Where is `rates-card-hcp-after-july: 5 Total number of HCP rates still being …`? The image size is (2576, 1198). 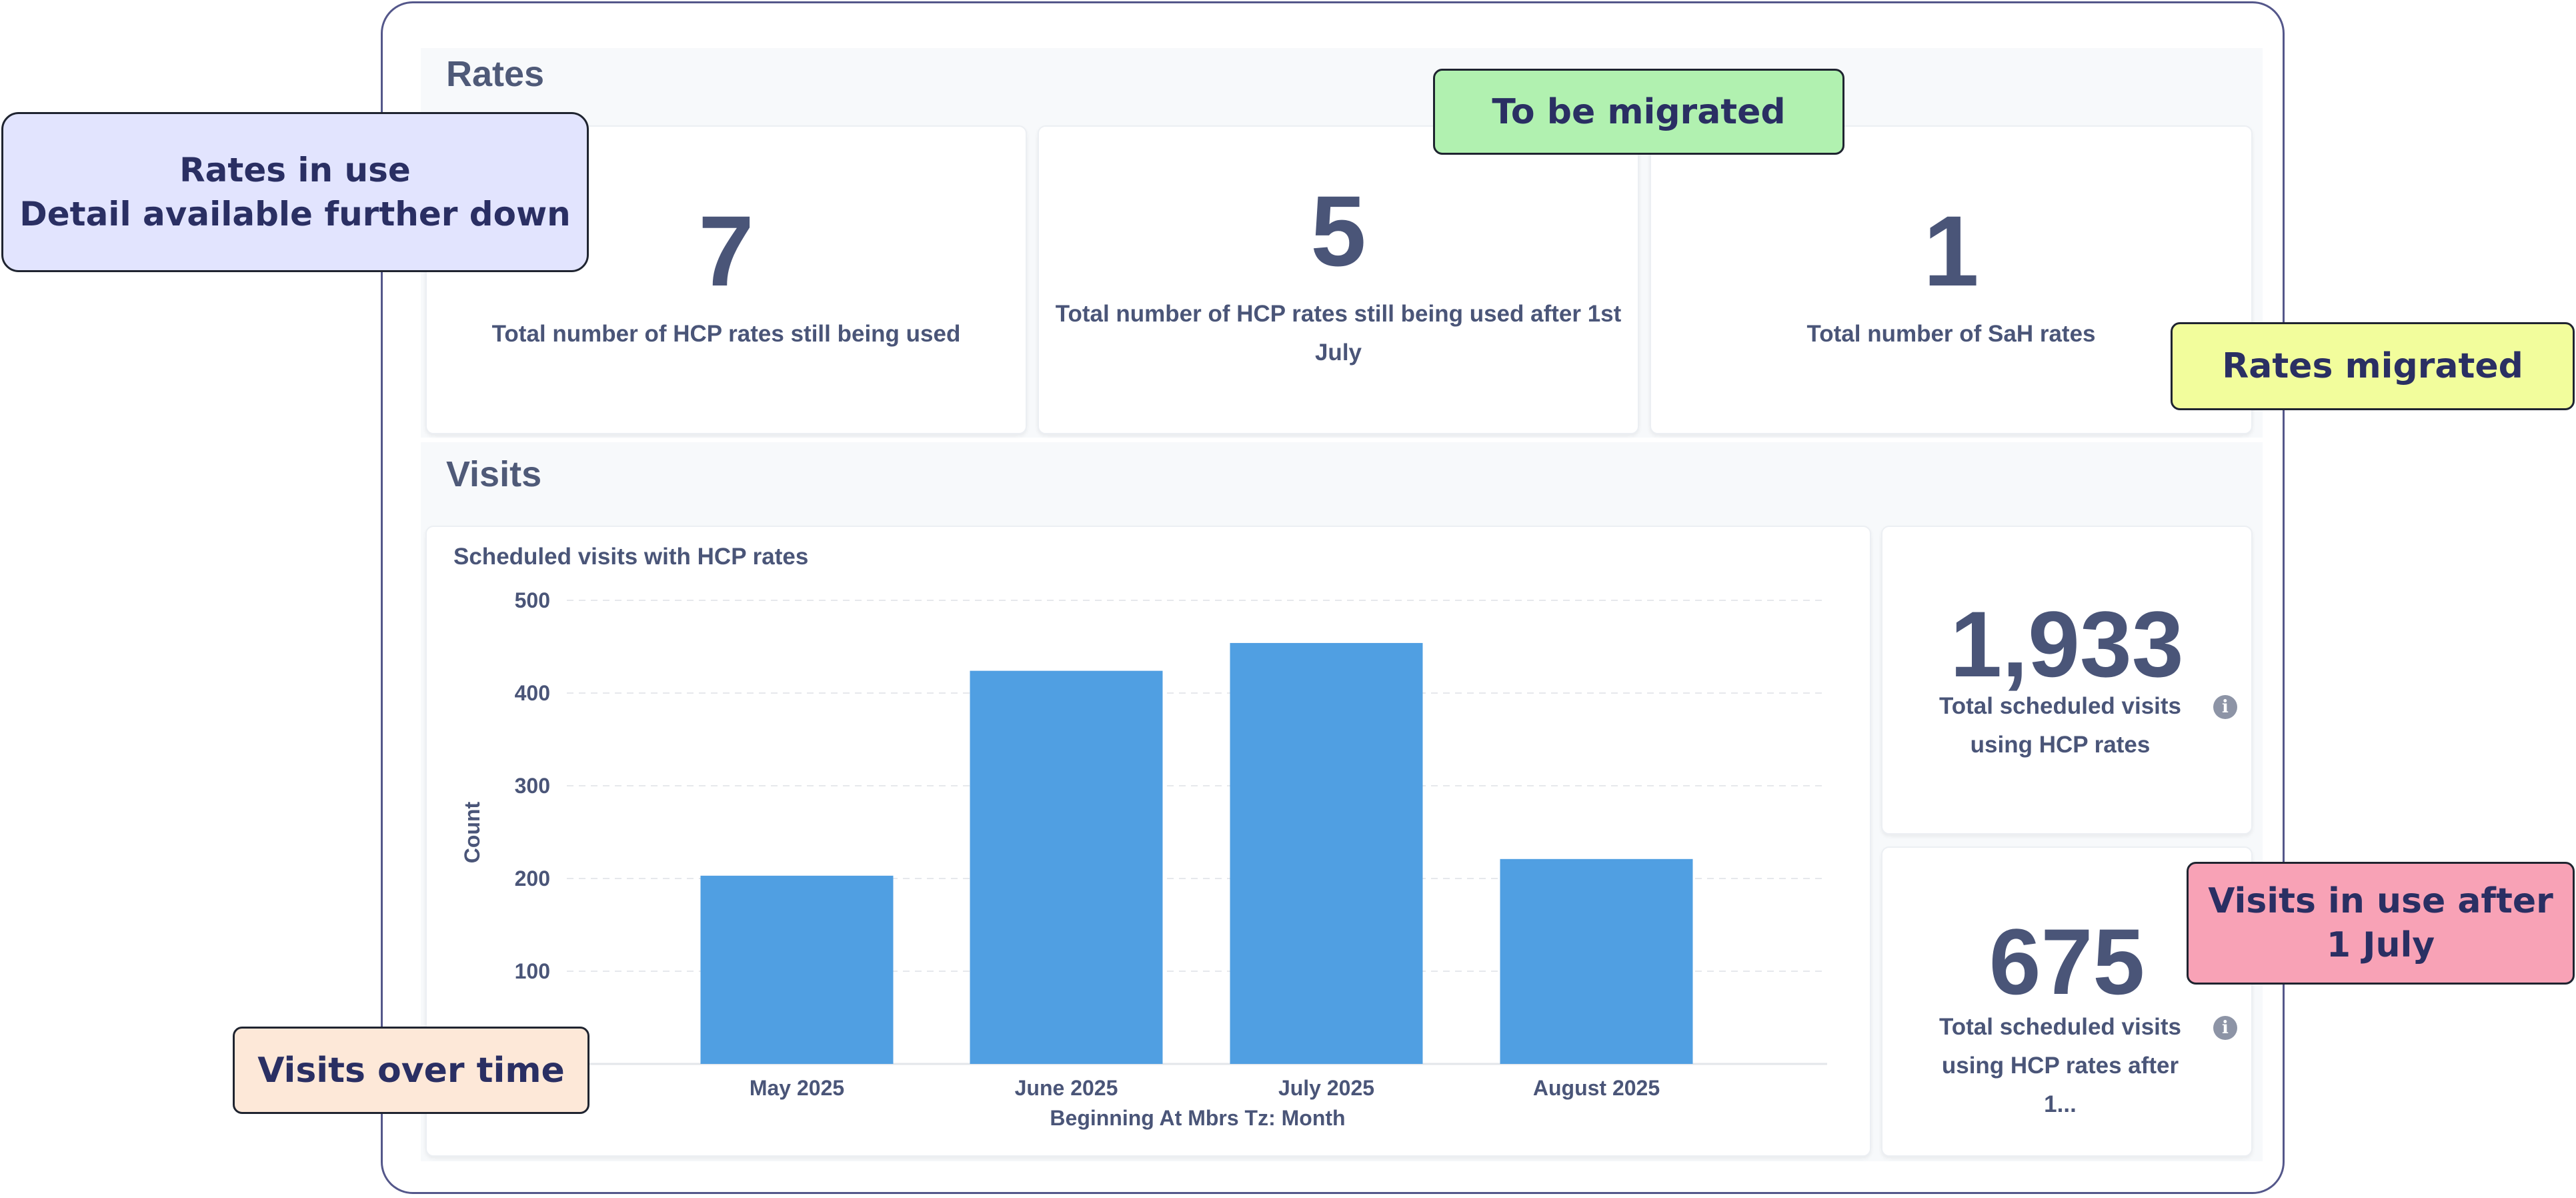
rates-card-hcp-after-july: 5 Total number of HCP rates still being … is located at coordinates (1338, 280).